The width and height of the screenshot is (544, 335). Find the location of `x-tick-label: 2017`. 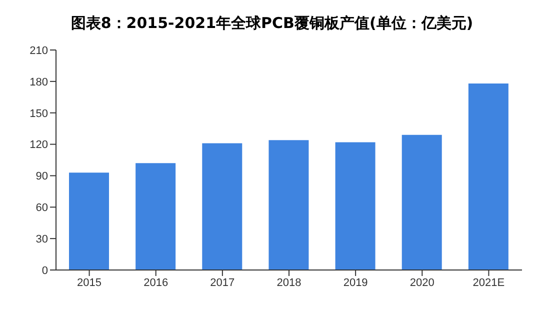

x-tick-label: 2017 is located at coordinates (222, 282).